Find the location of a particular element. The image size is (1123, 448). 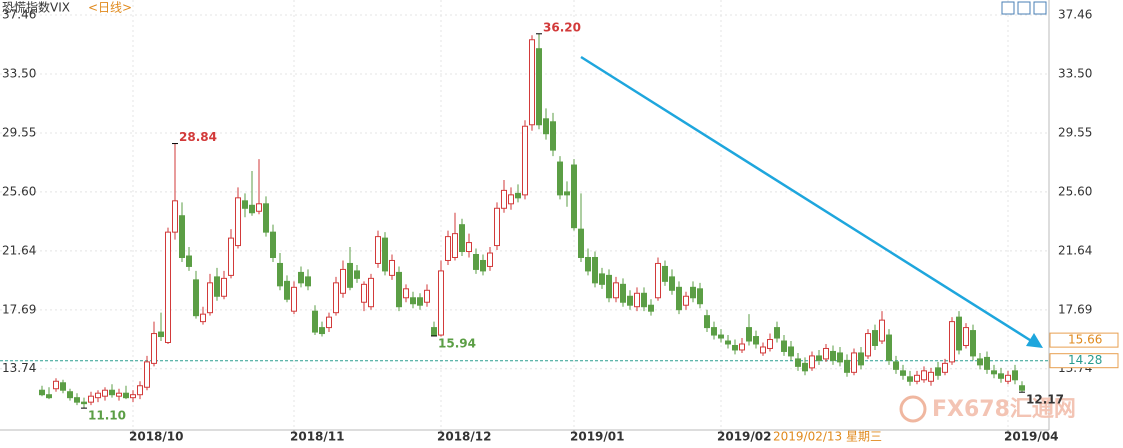

y-tick-label-right: 29.55 is located at coordinates (1075, 132).